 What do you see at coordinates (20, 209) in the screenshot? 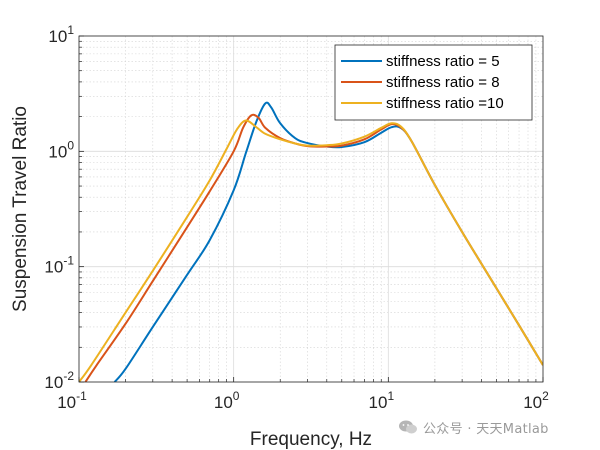
I see `y-axis-label: Suspension Travel Ratio` at bounding box center [20, 209].